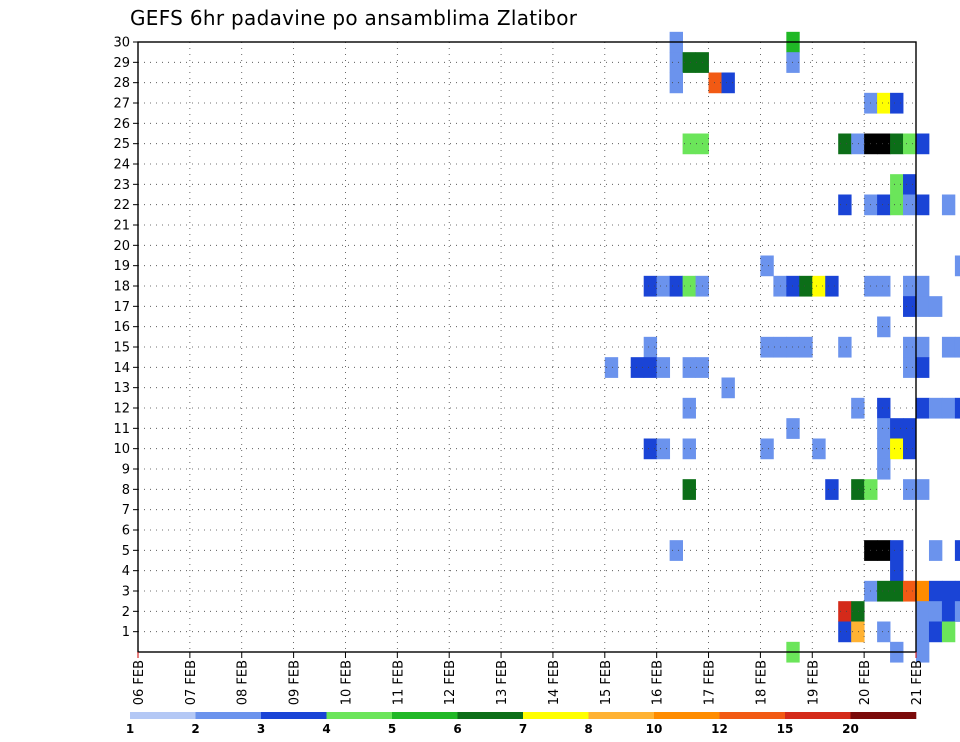  What do you see at coordinates (392, 729) in the screenshot?
I see `colorbar-label: 5` at bounding box center [392, 729].